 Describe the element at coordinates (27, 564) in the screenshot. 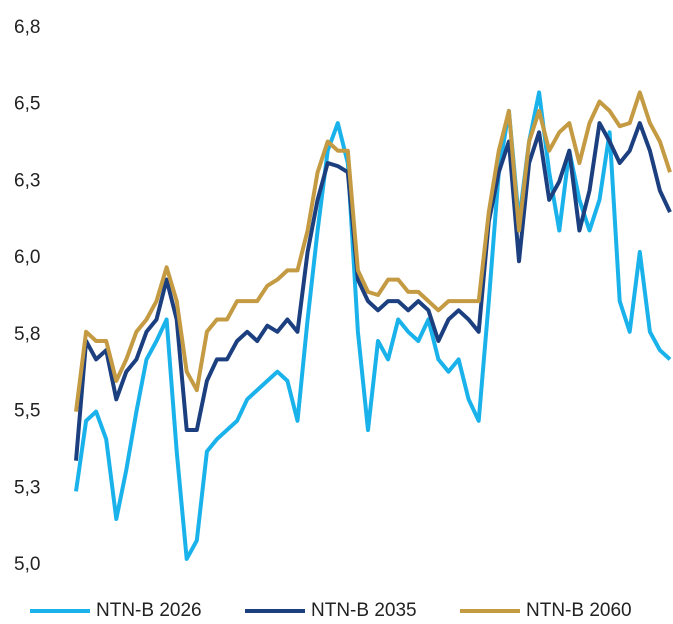

I see `y-tick-label: 5,0` at that location.